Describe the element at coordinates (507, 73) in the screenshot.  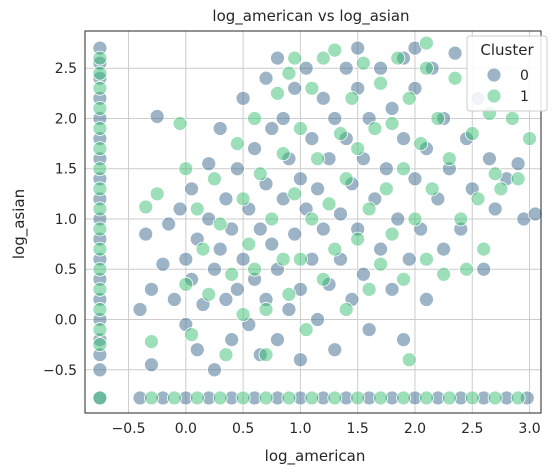
I see `legend: Cluster 0 1` at that location.